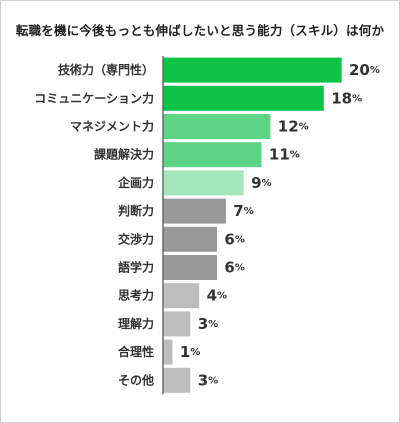  What do you see at coordinates (208, 324) in the screenshot?
I see `value-label-9: 3%` at bounding box center [208, 324].